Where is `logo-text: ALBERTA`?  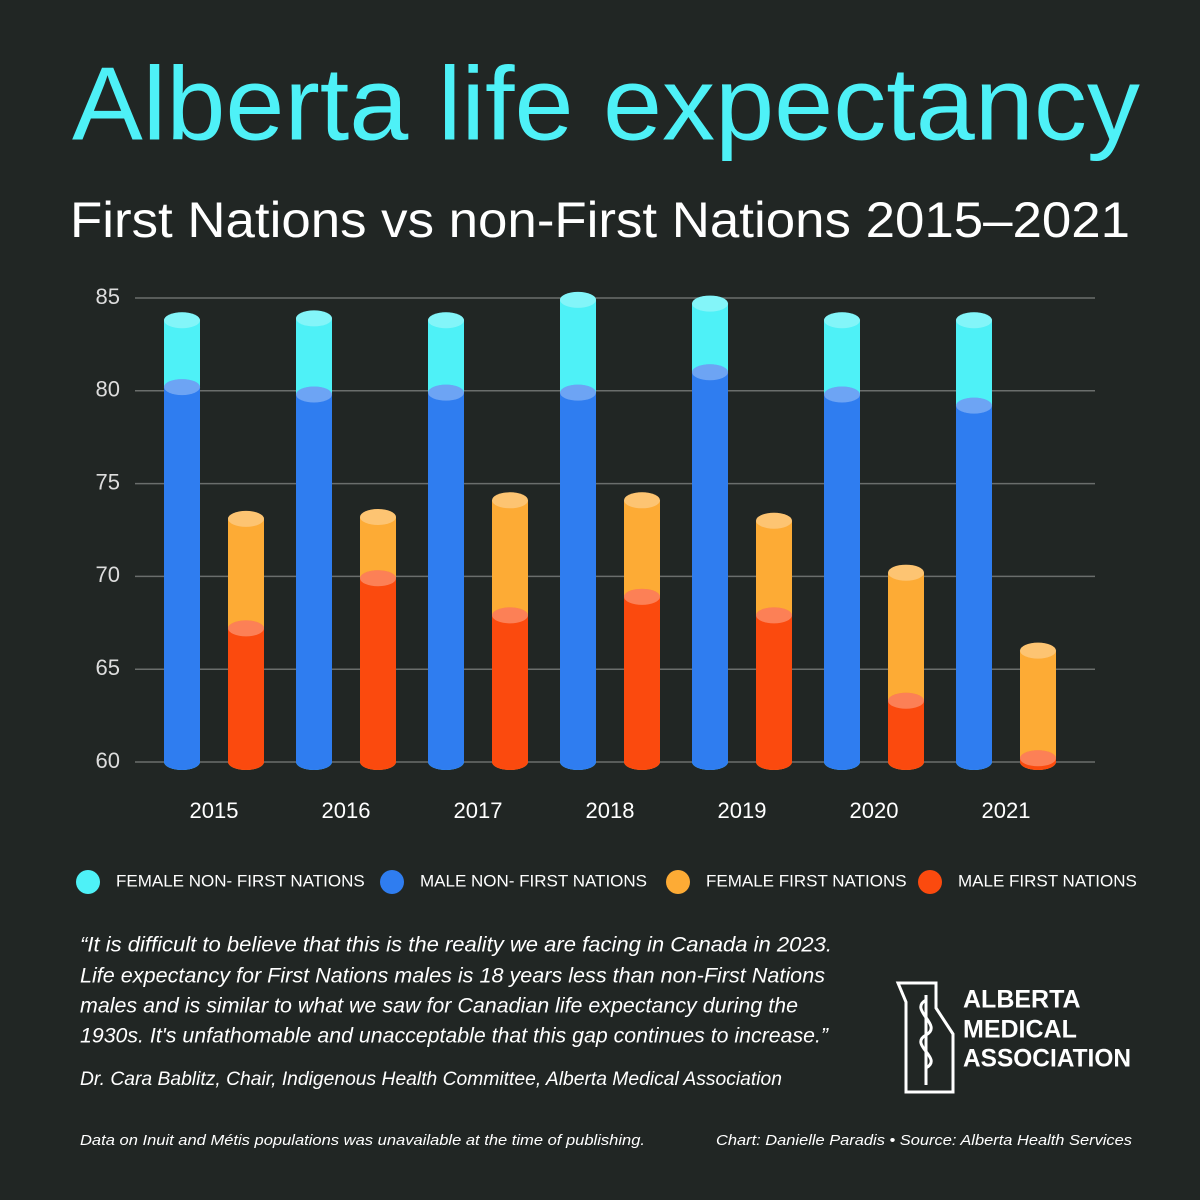 logo-text: ALBERTA is located at coordinates (1022, 1000).